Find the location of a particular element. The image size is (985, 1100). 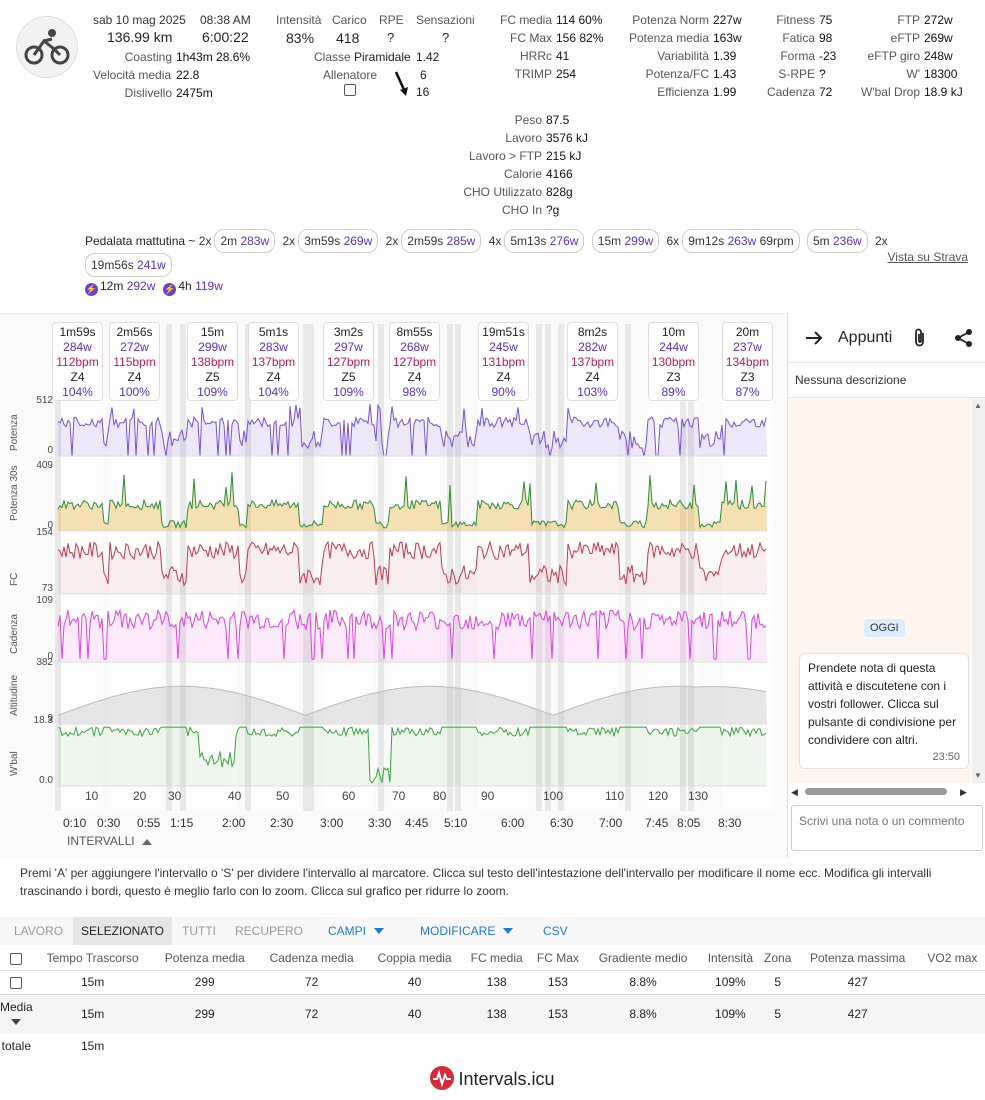

column-header: Tempo Trascorso is located at coordinates (92, 957).